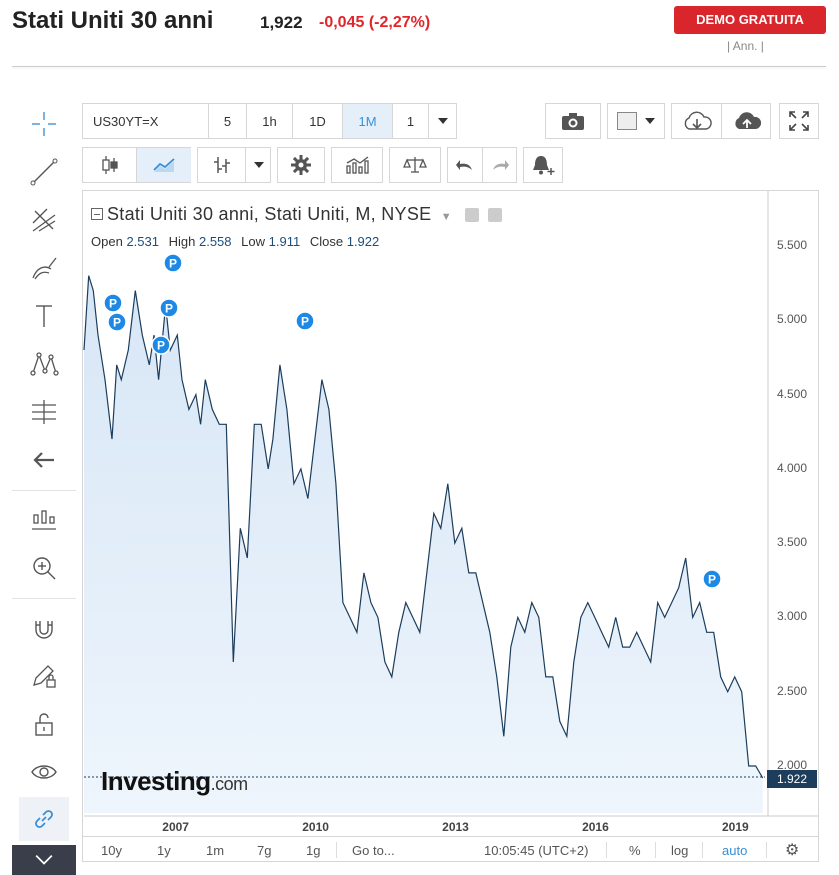 This screenshot has width=839, height=875. Describe the element at coordinates (44, 268) in the screenshot. I see `brush-icon` at that location.